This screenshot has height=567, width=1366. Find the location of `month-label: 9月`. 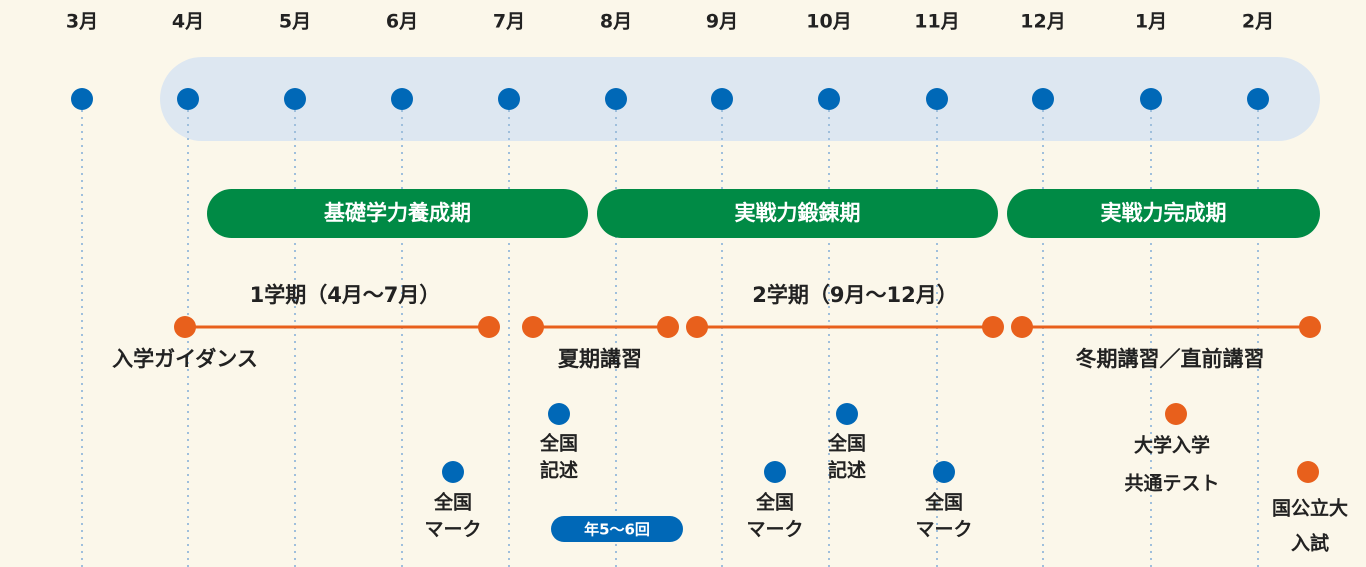

month-label: 9月 is located at coordinates (722, 22).